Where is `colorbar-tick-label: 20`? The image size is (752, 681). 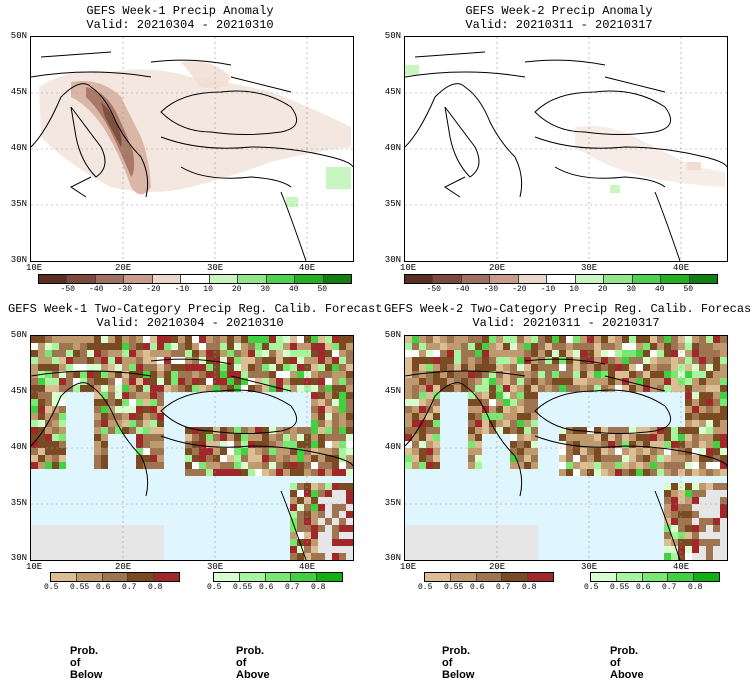
colorbar-tick-label: 20 is located at coordinates (602, 289).